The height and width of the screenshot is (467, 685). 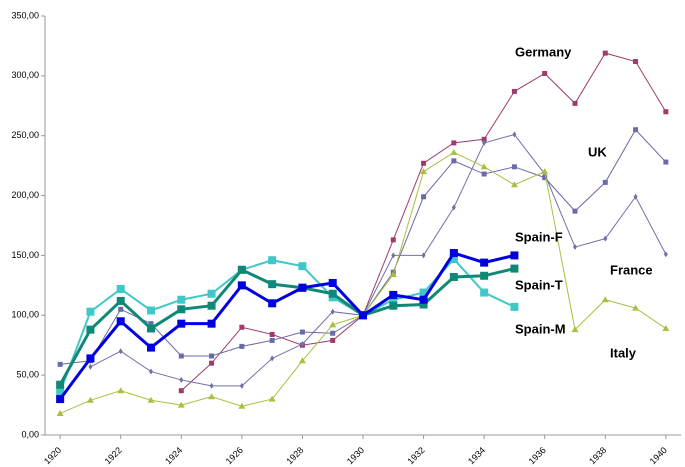 What do you see at coordinates (25, 135) in the screenshot?
I see `y-tick-label: 250,00` at bounding box center [25, 135].